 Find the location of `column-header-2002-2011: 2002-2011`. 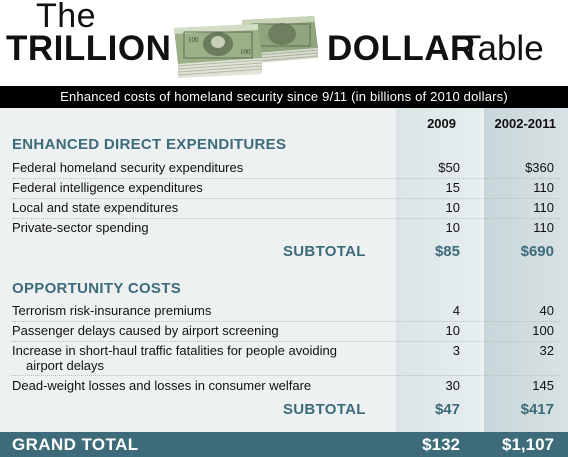

column-header-2002-2011: 2002-2011 is located at coordinates (525, 123).